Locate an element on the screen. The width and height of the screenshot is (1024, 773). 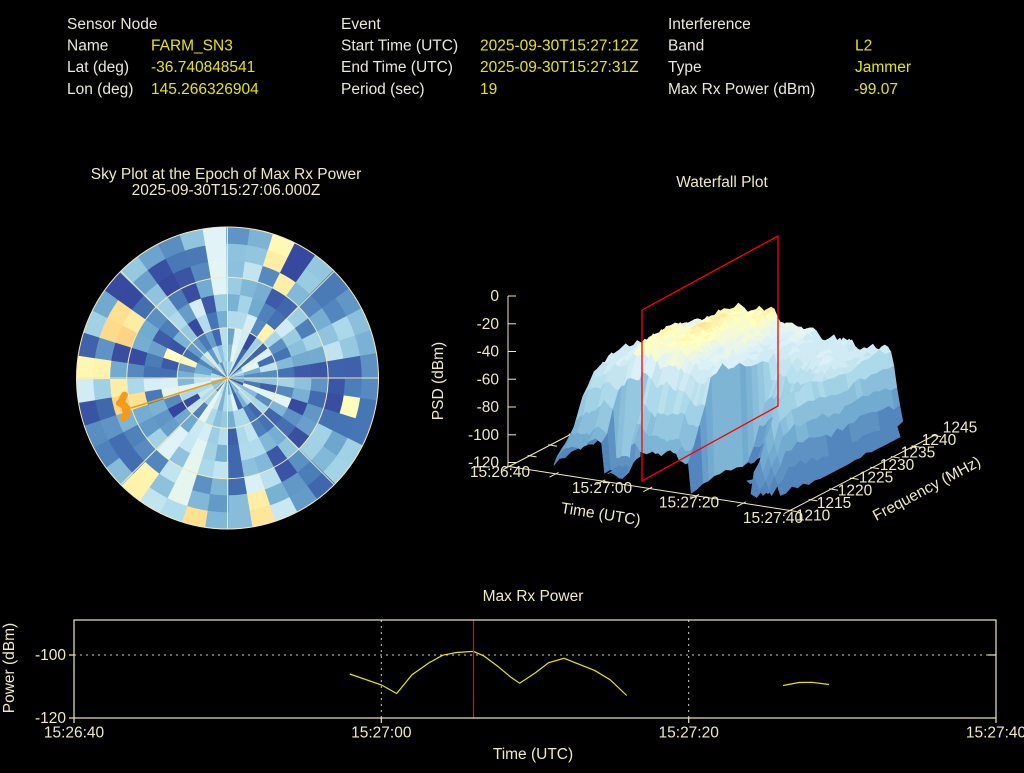
svg-text:Sky Plot at the Epoch of Max R: Sky Plot at the Epoch of Max Rx Power is located at coordinates (226, 174).